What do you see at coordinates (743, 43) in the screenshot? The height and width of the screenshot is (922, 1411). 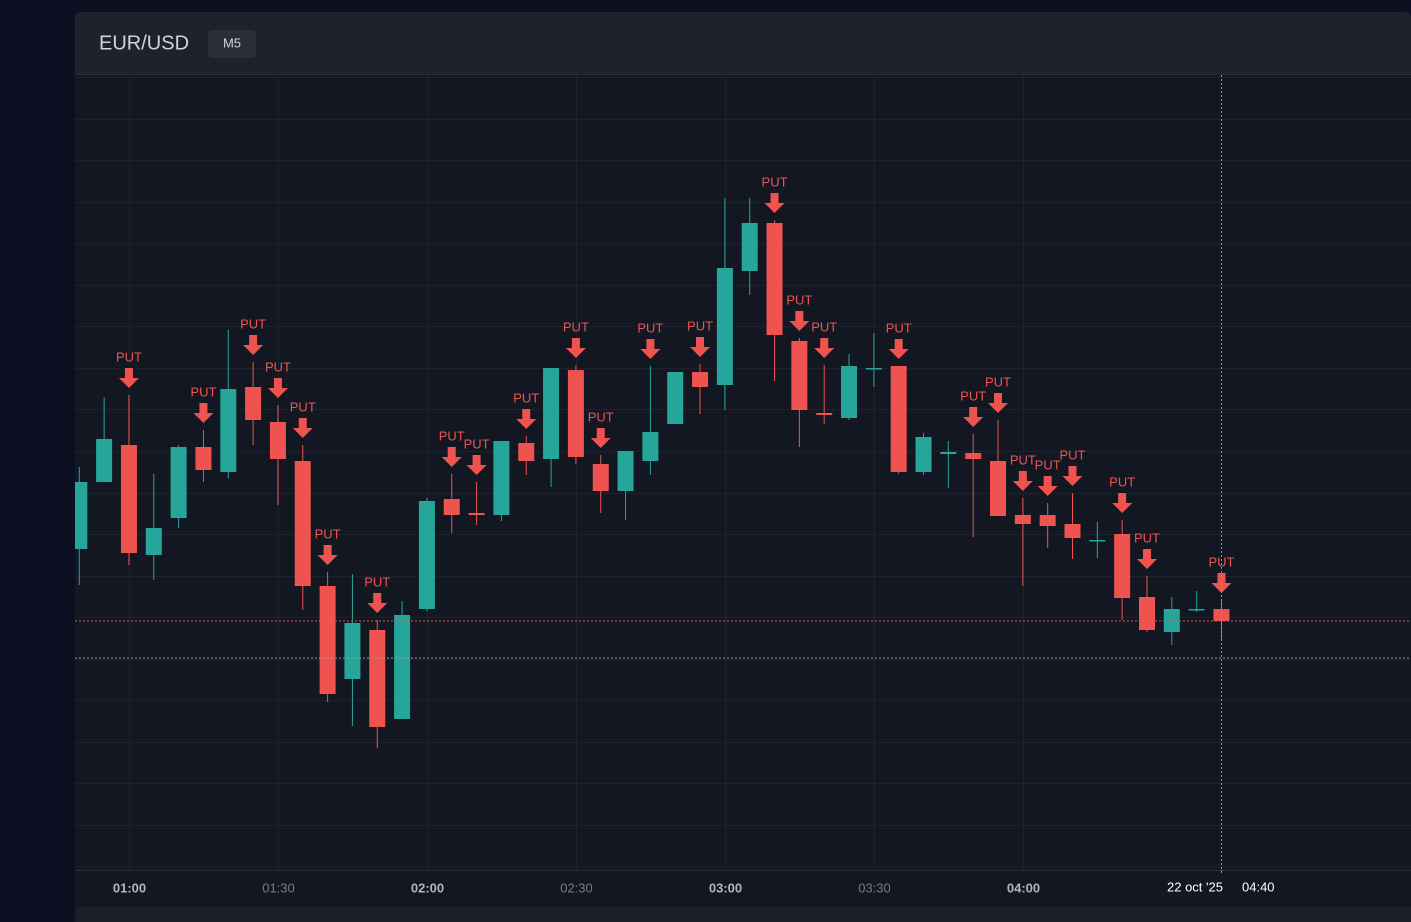 I see `header-bar` at bounding box center [743, 43].